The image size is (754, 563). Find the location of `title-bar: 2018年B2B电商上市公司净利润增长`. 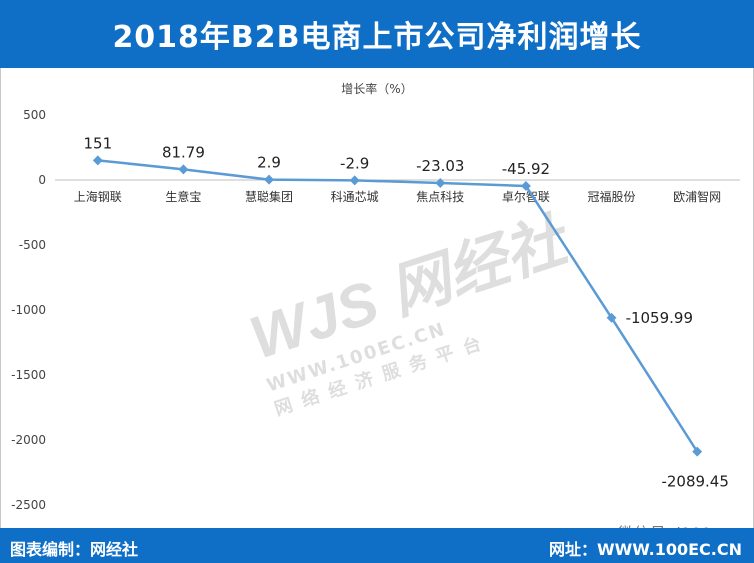

title-bar: 2018年B2B电商上市公司净利润增长 is located at coordinates (377, 34).